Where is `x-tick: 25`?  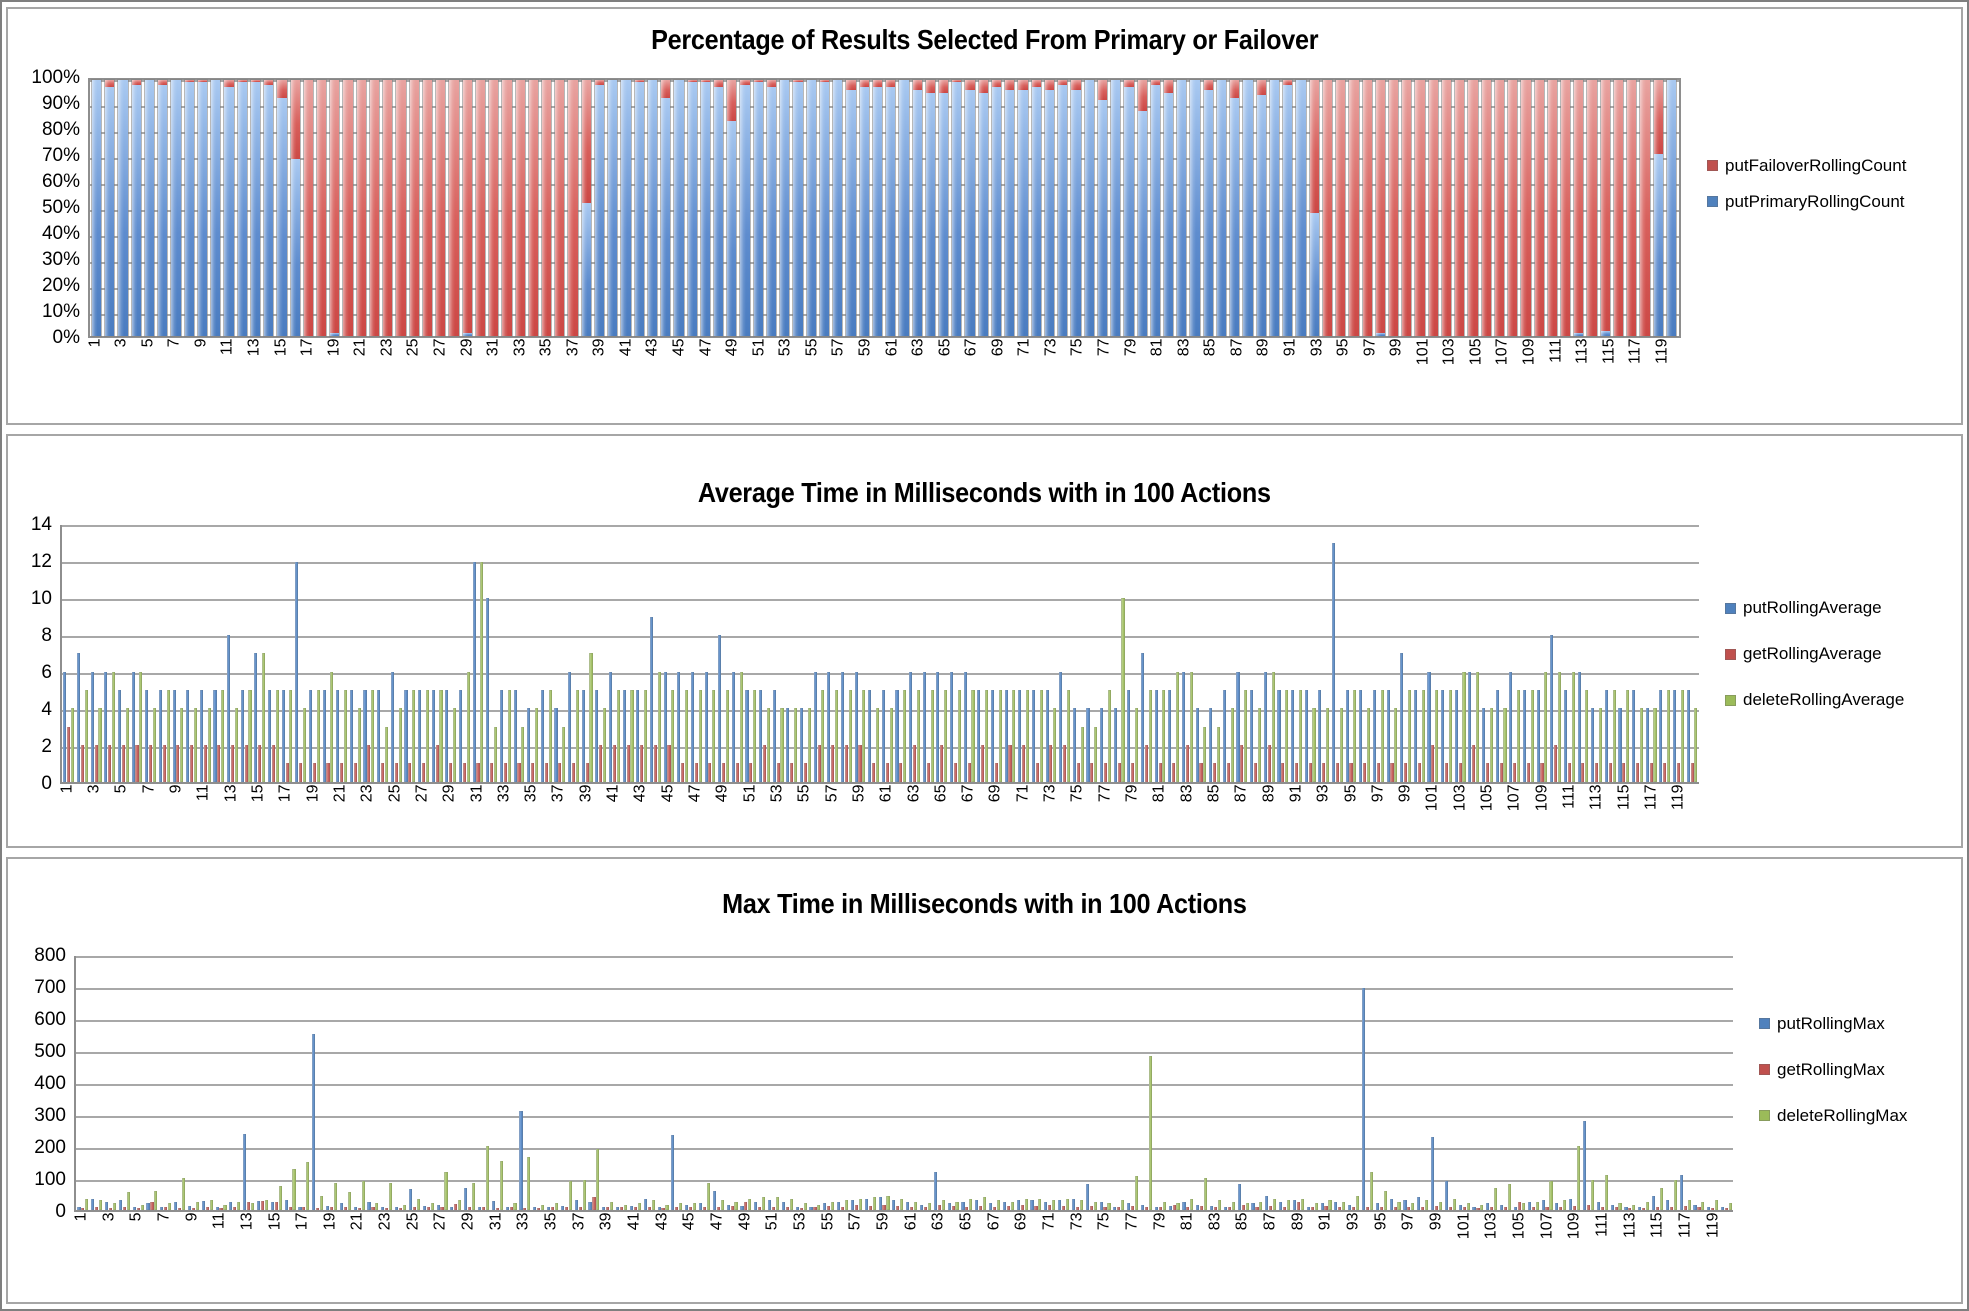 x-tick: 25 is located at coordinates (413, 364).